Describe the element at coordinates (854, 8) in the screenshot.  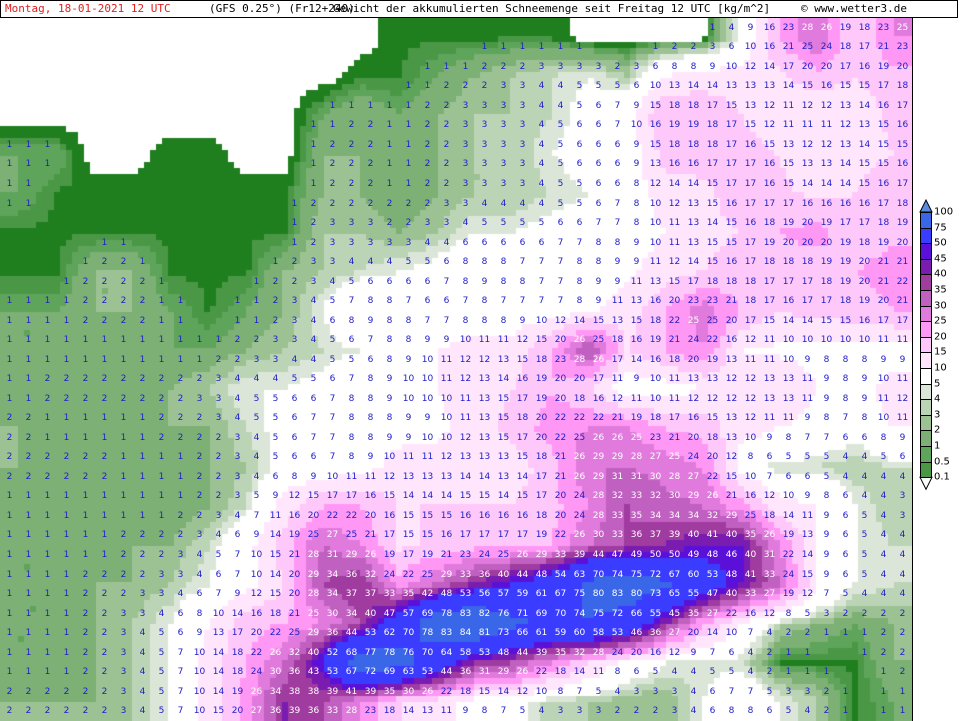
I see `copyright-link: © www.wetter3.de` at that location.